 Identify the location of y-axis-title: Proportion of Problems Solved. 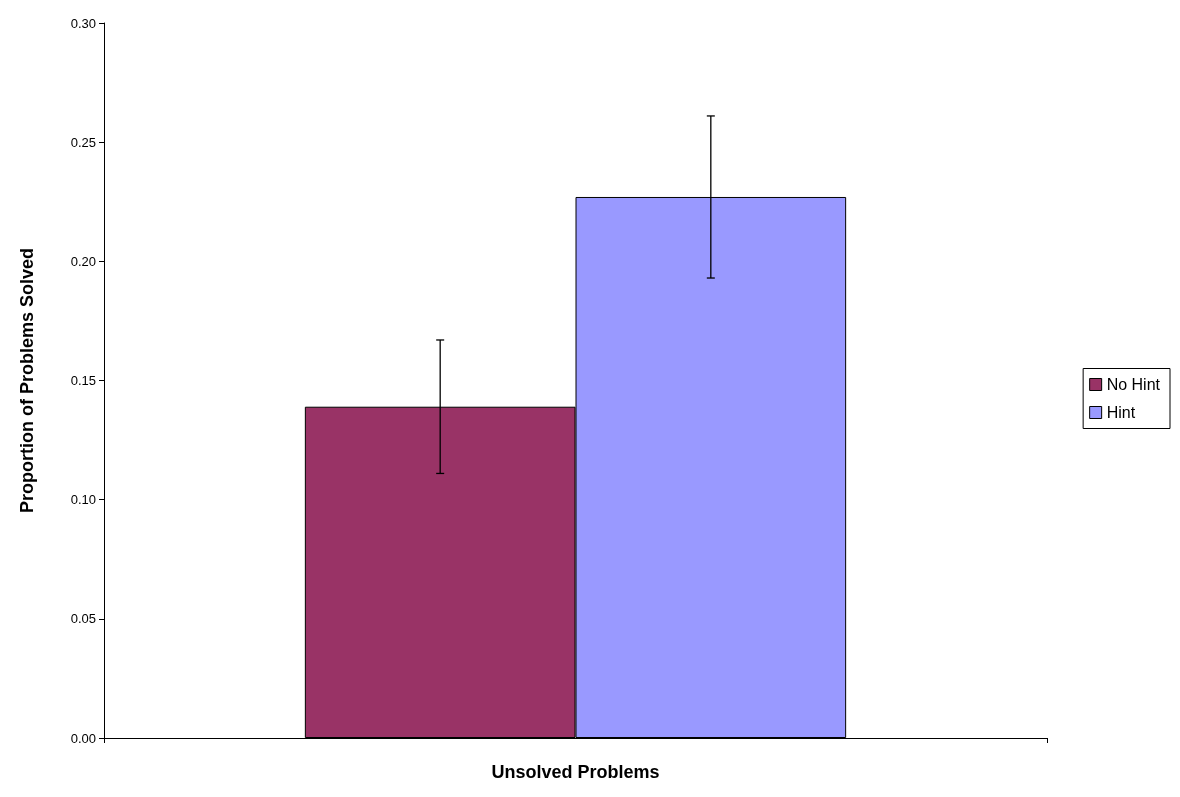
(27, 380).